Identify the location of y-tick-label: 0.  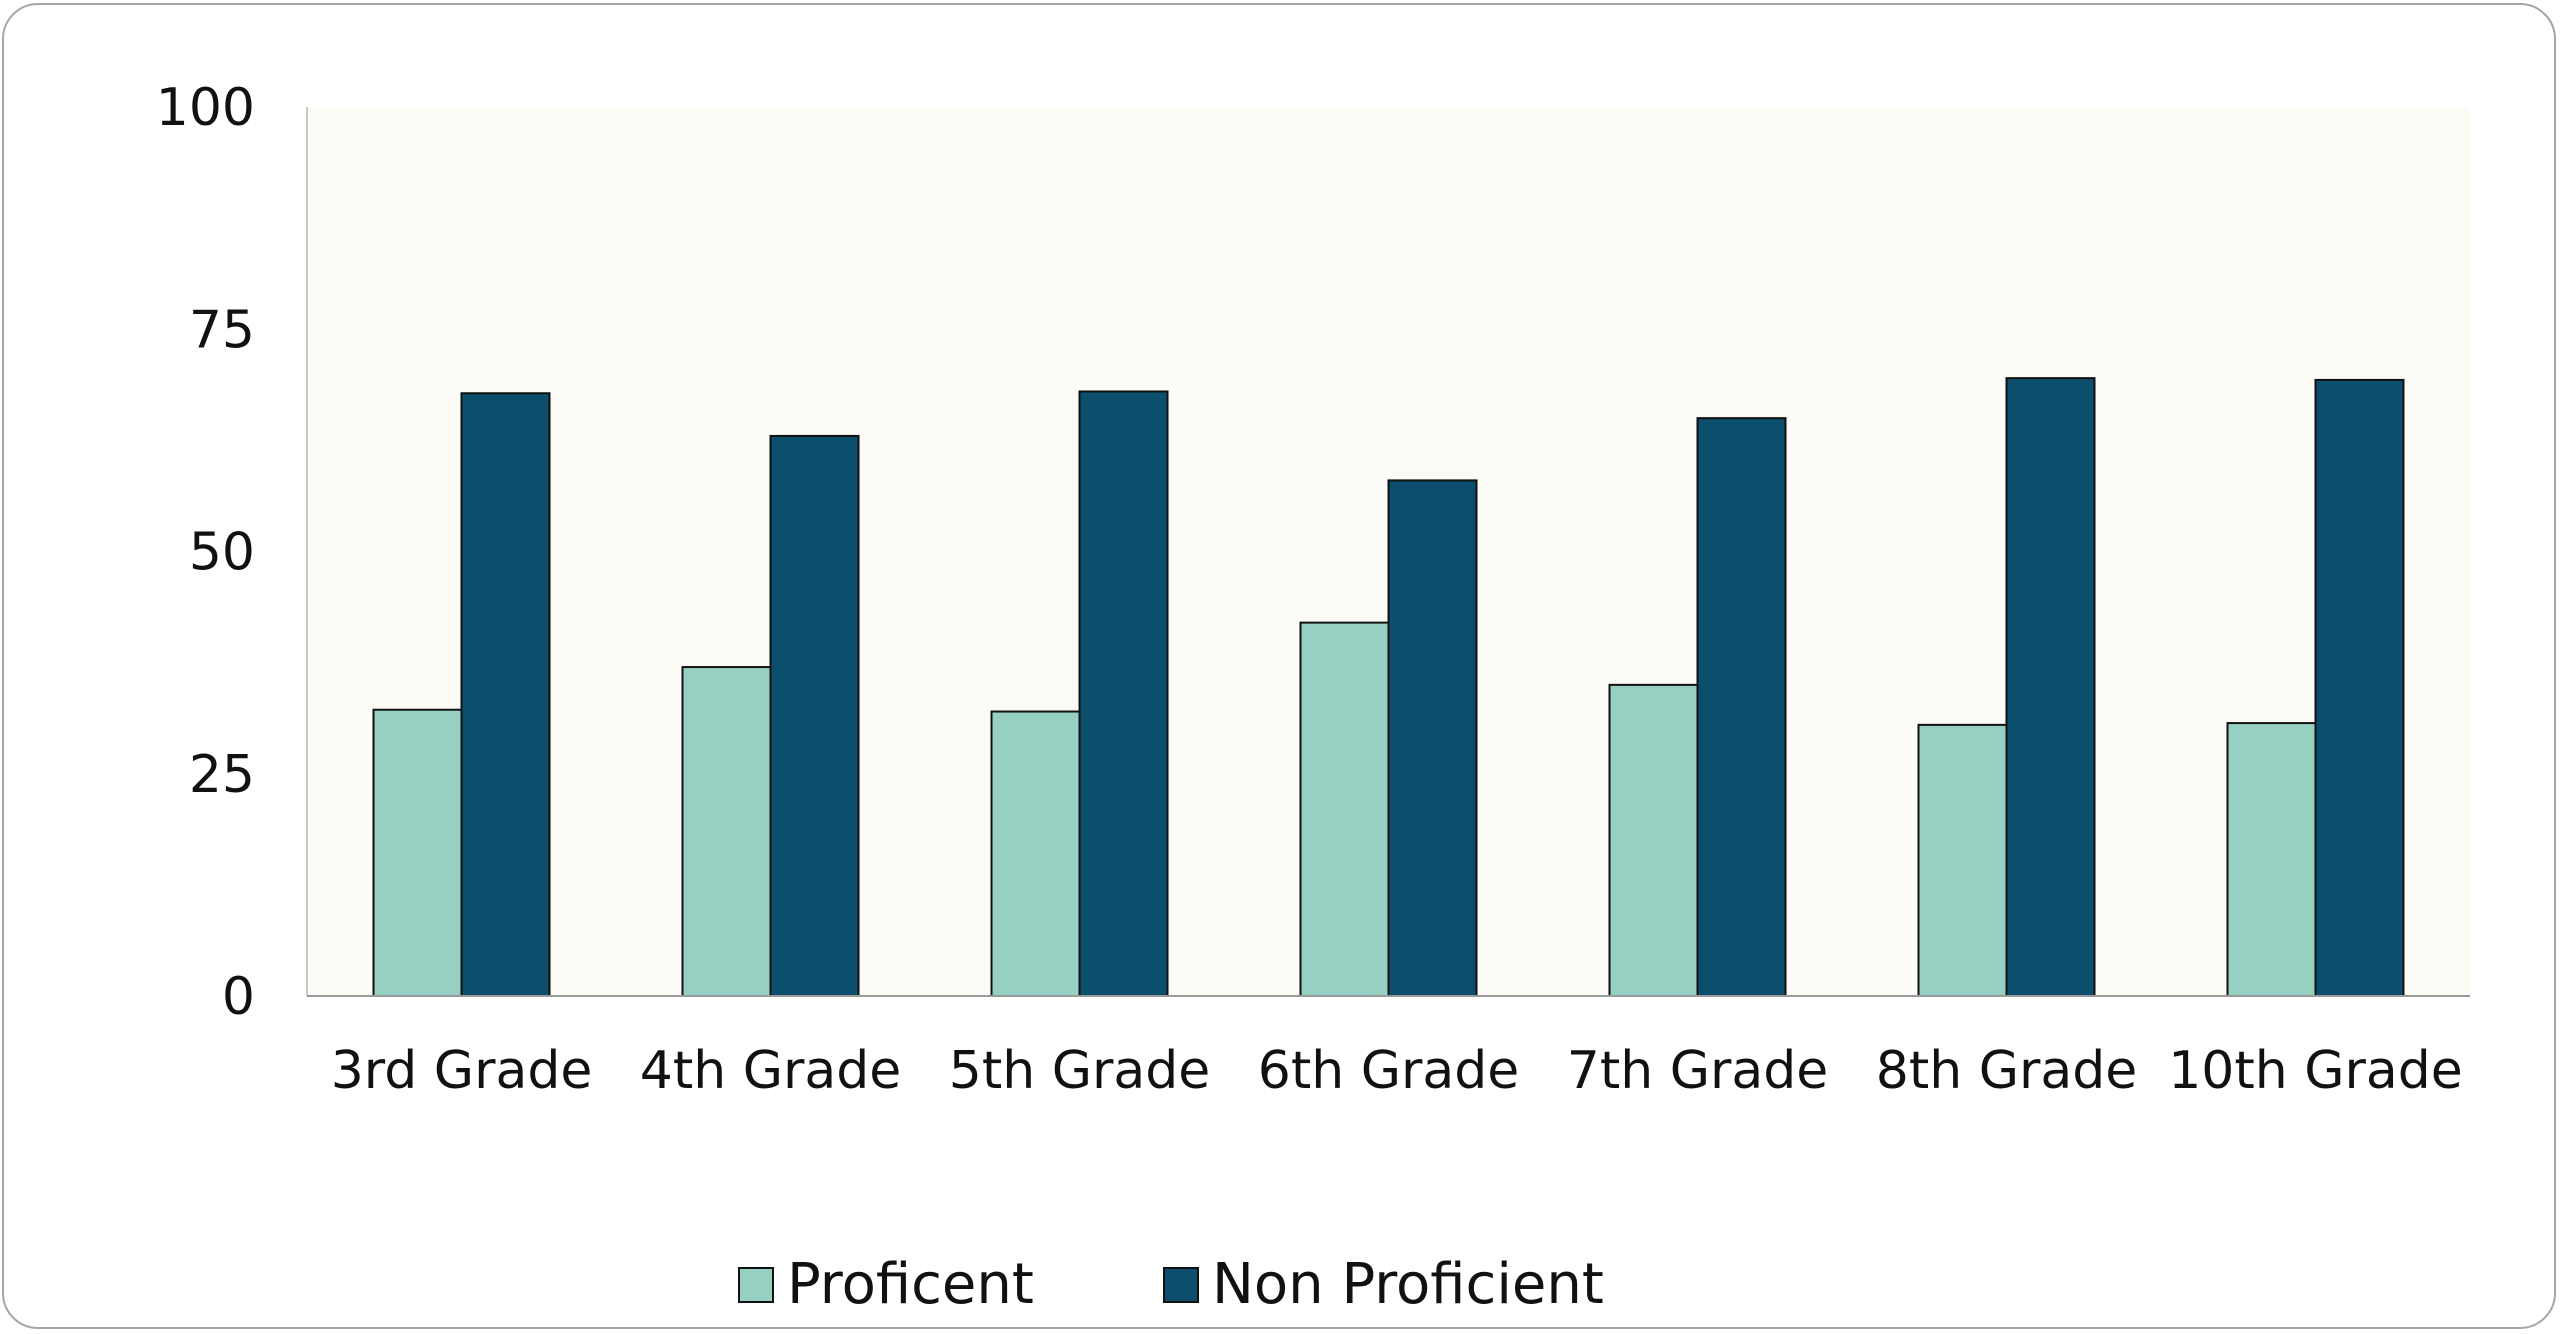
(238, 997).